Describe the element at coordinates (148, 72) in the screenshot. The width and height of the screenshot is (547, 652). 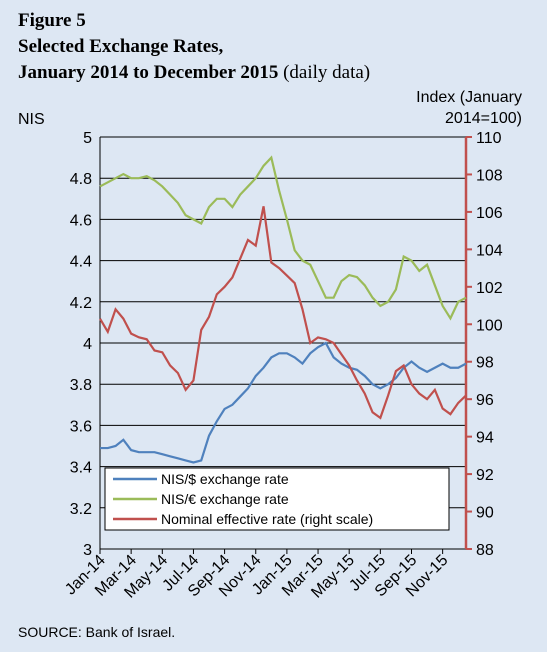
I see `title-line: January 2014 to December 2015` at that location.